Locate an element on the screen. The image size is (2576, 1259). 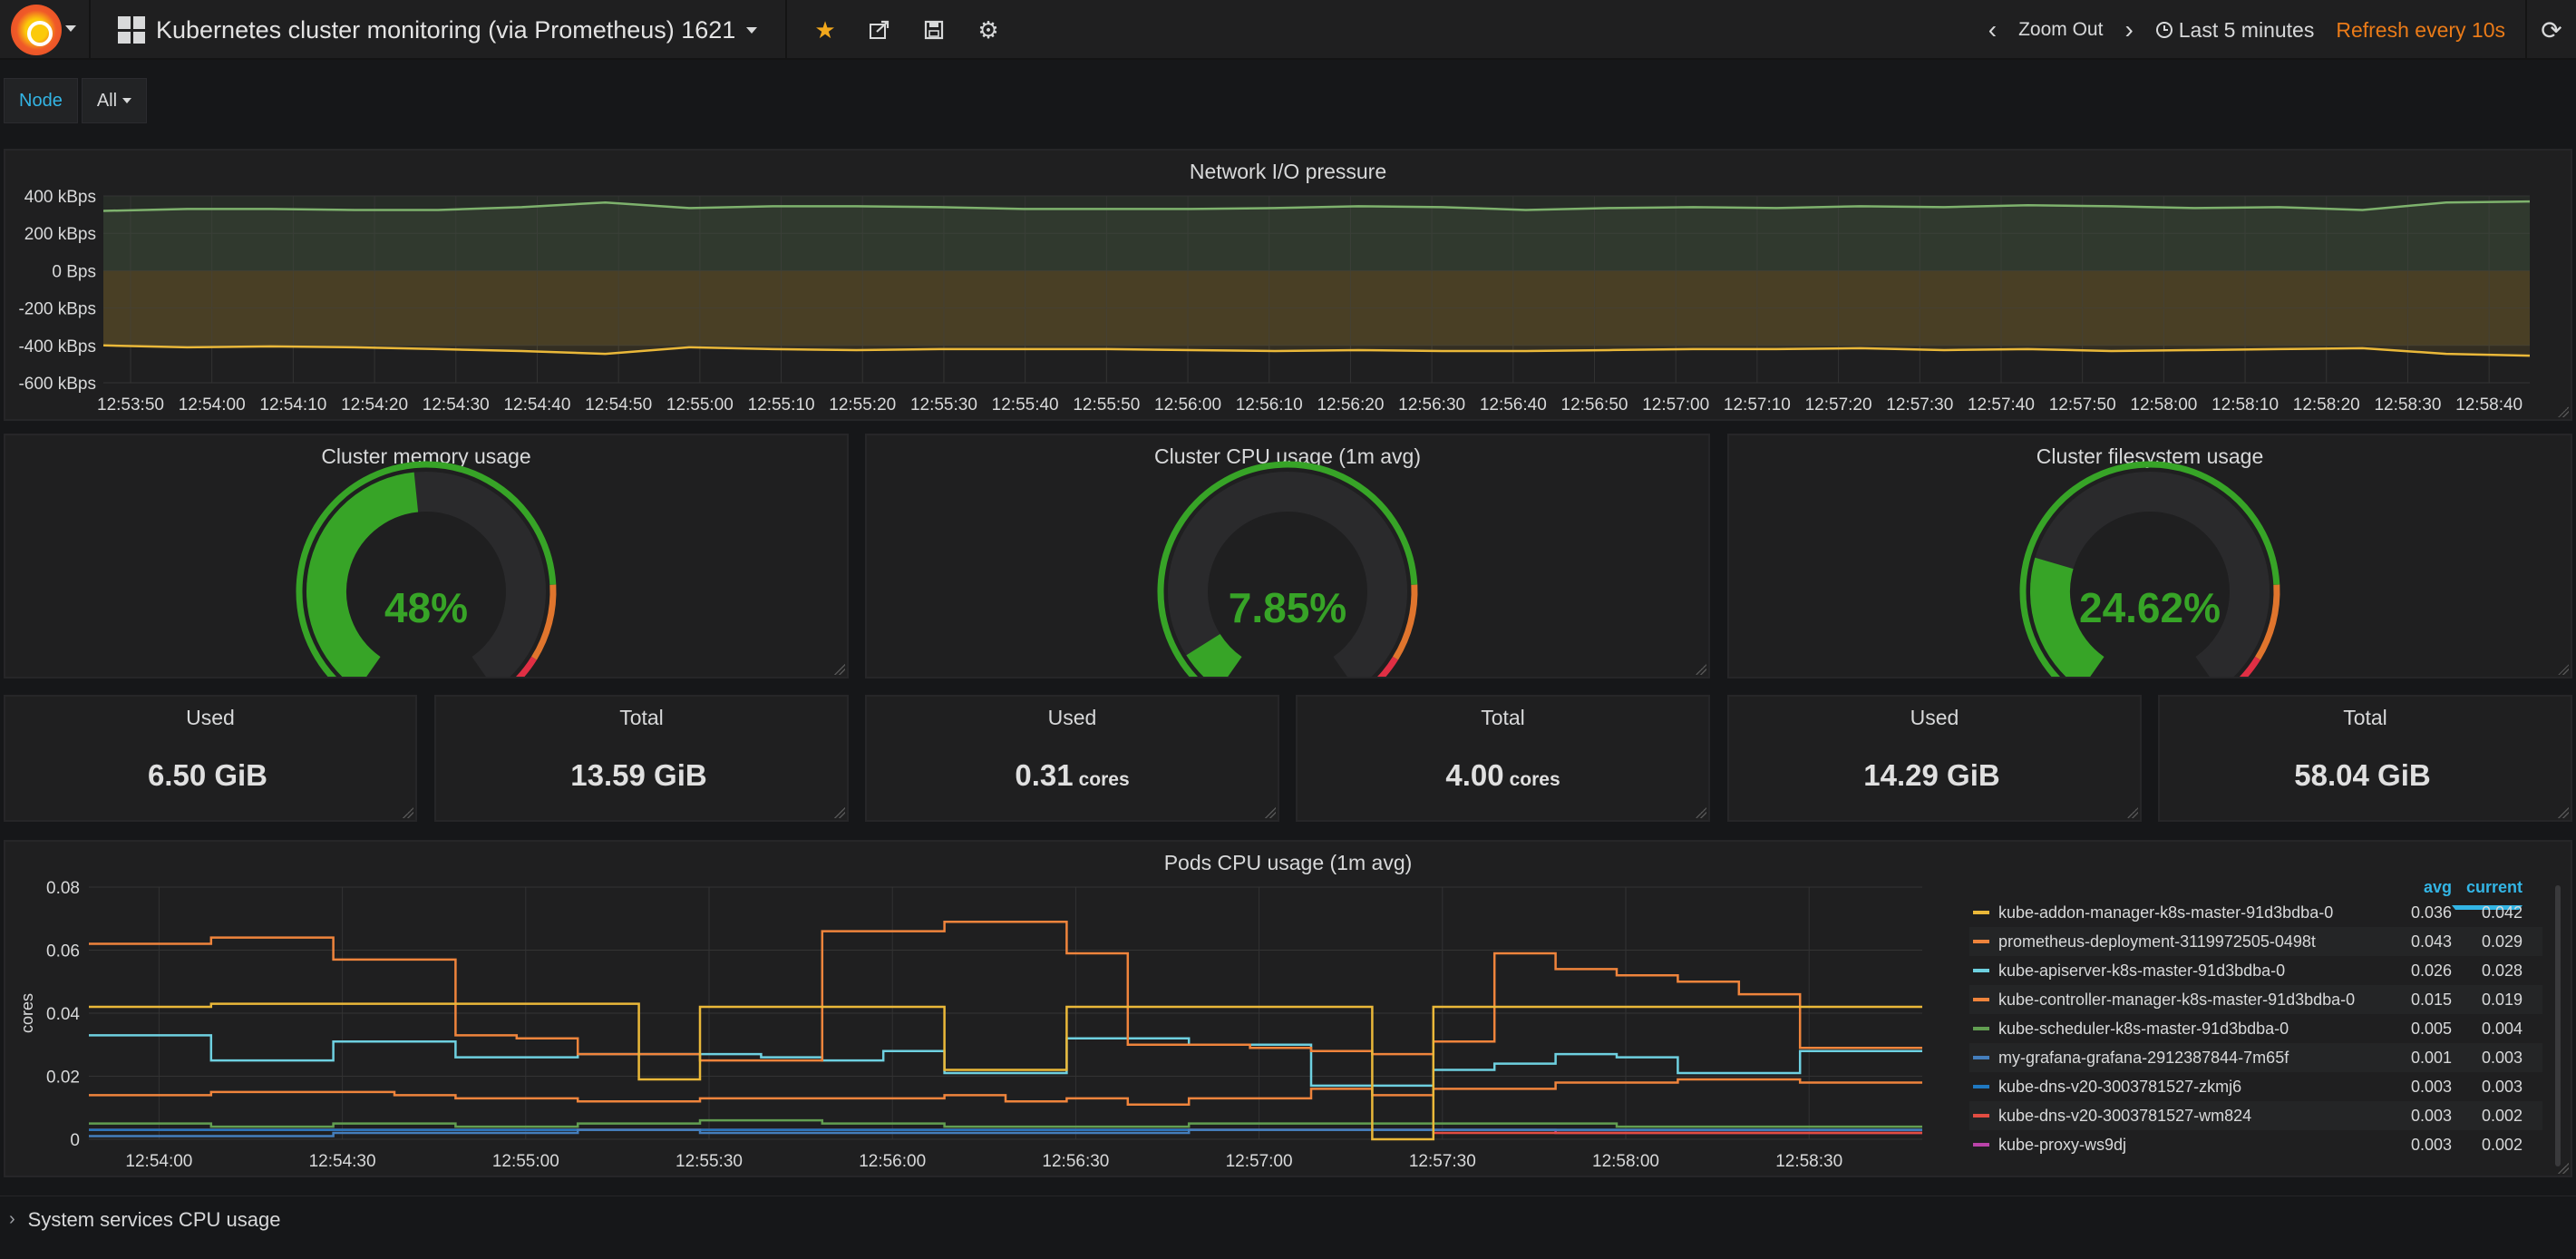
star-icon: ★ is located at coordinates (825, 29).